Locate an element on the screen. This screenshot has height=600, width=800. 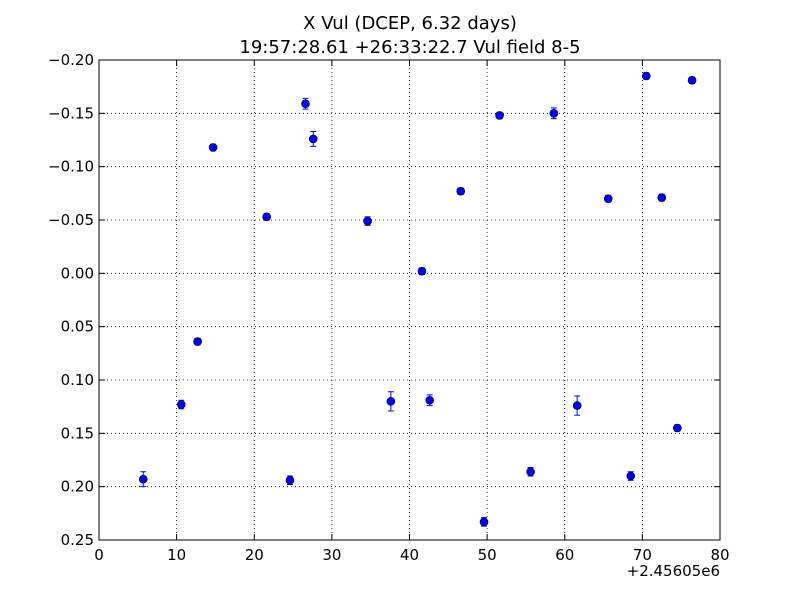
chart-title: X Vul (DCEP, 6.32 days) is located at coordinates (410, 23).